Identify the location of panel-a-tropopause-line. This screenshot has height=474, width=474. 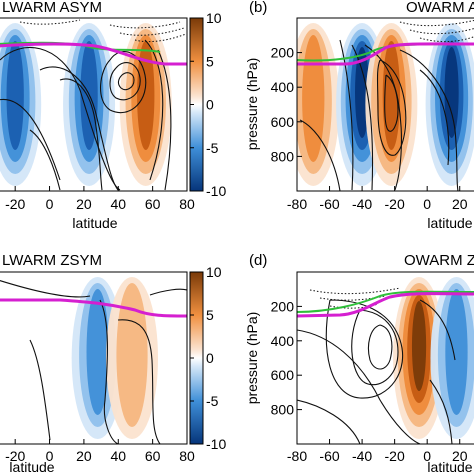
(93, 54).